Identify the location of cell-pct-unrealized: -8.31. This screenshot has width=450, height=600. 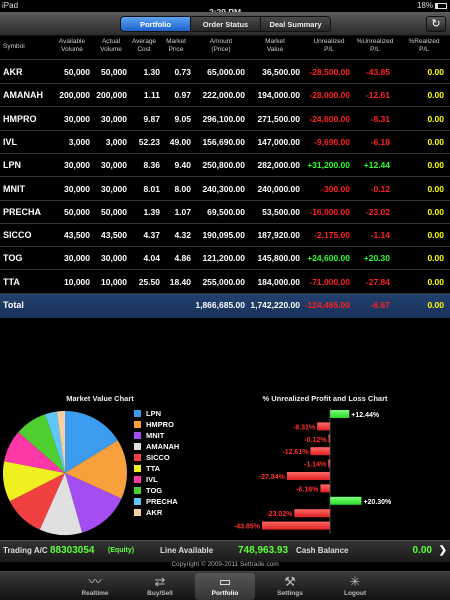
(380, 118).